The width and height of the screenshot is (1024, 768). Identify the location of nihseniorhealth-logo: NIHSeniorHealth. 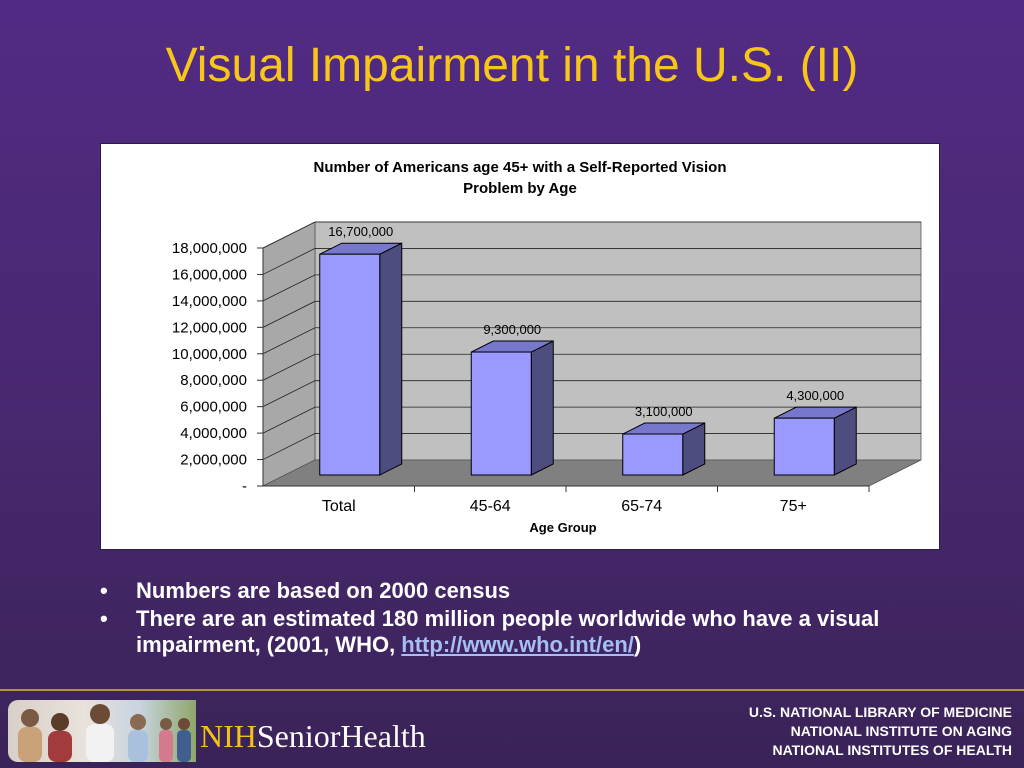
(313, 736).